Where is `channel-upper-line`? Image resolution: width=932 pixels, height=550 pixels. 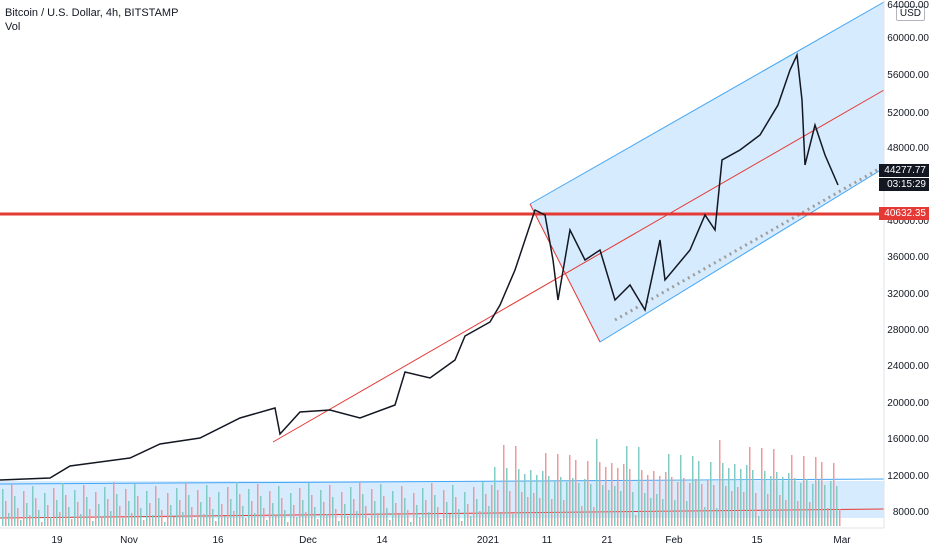 channel-upper-line is located at coordinates (707, 103).